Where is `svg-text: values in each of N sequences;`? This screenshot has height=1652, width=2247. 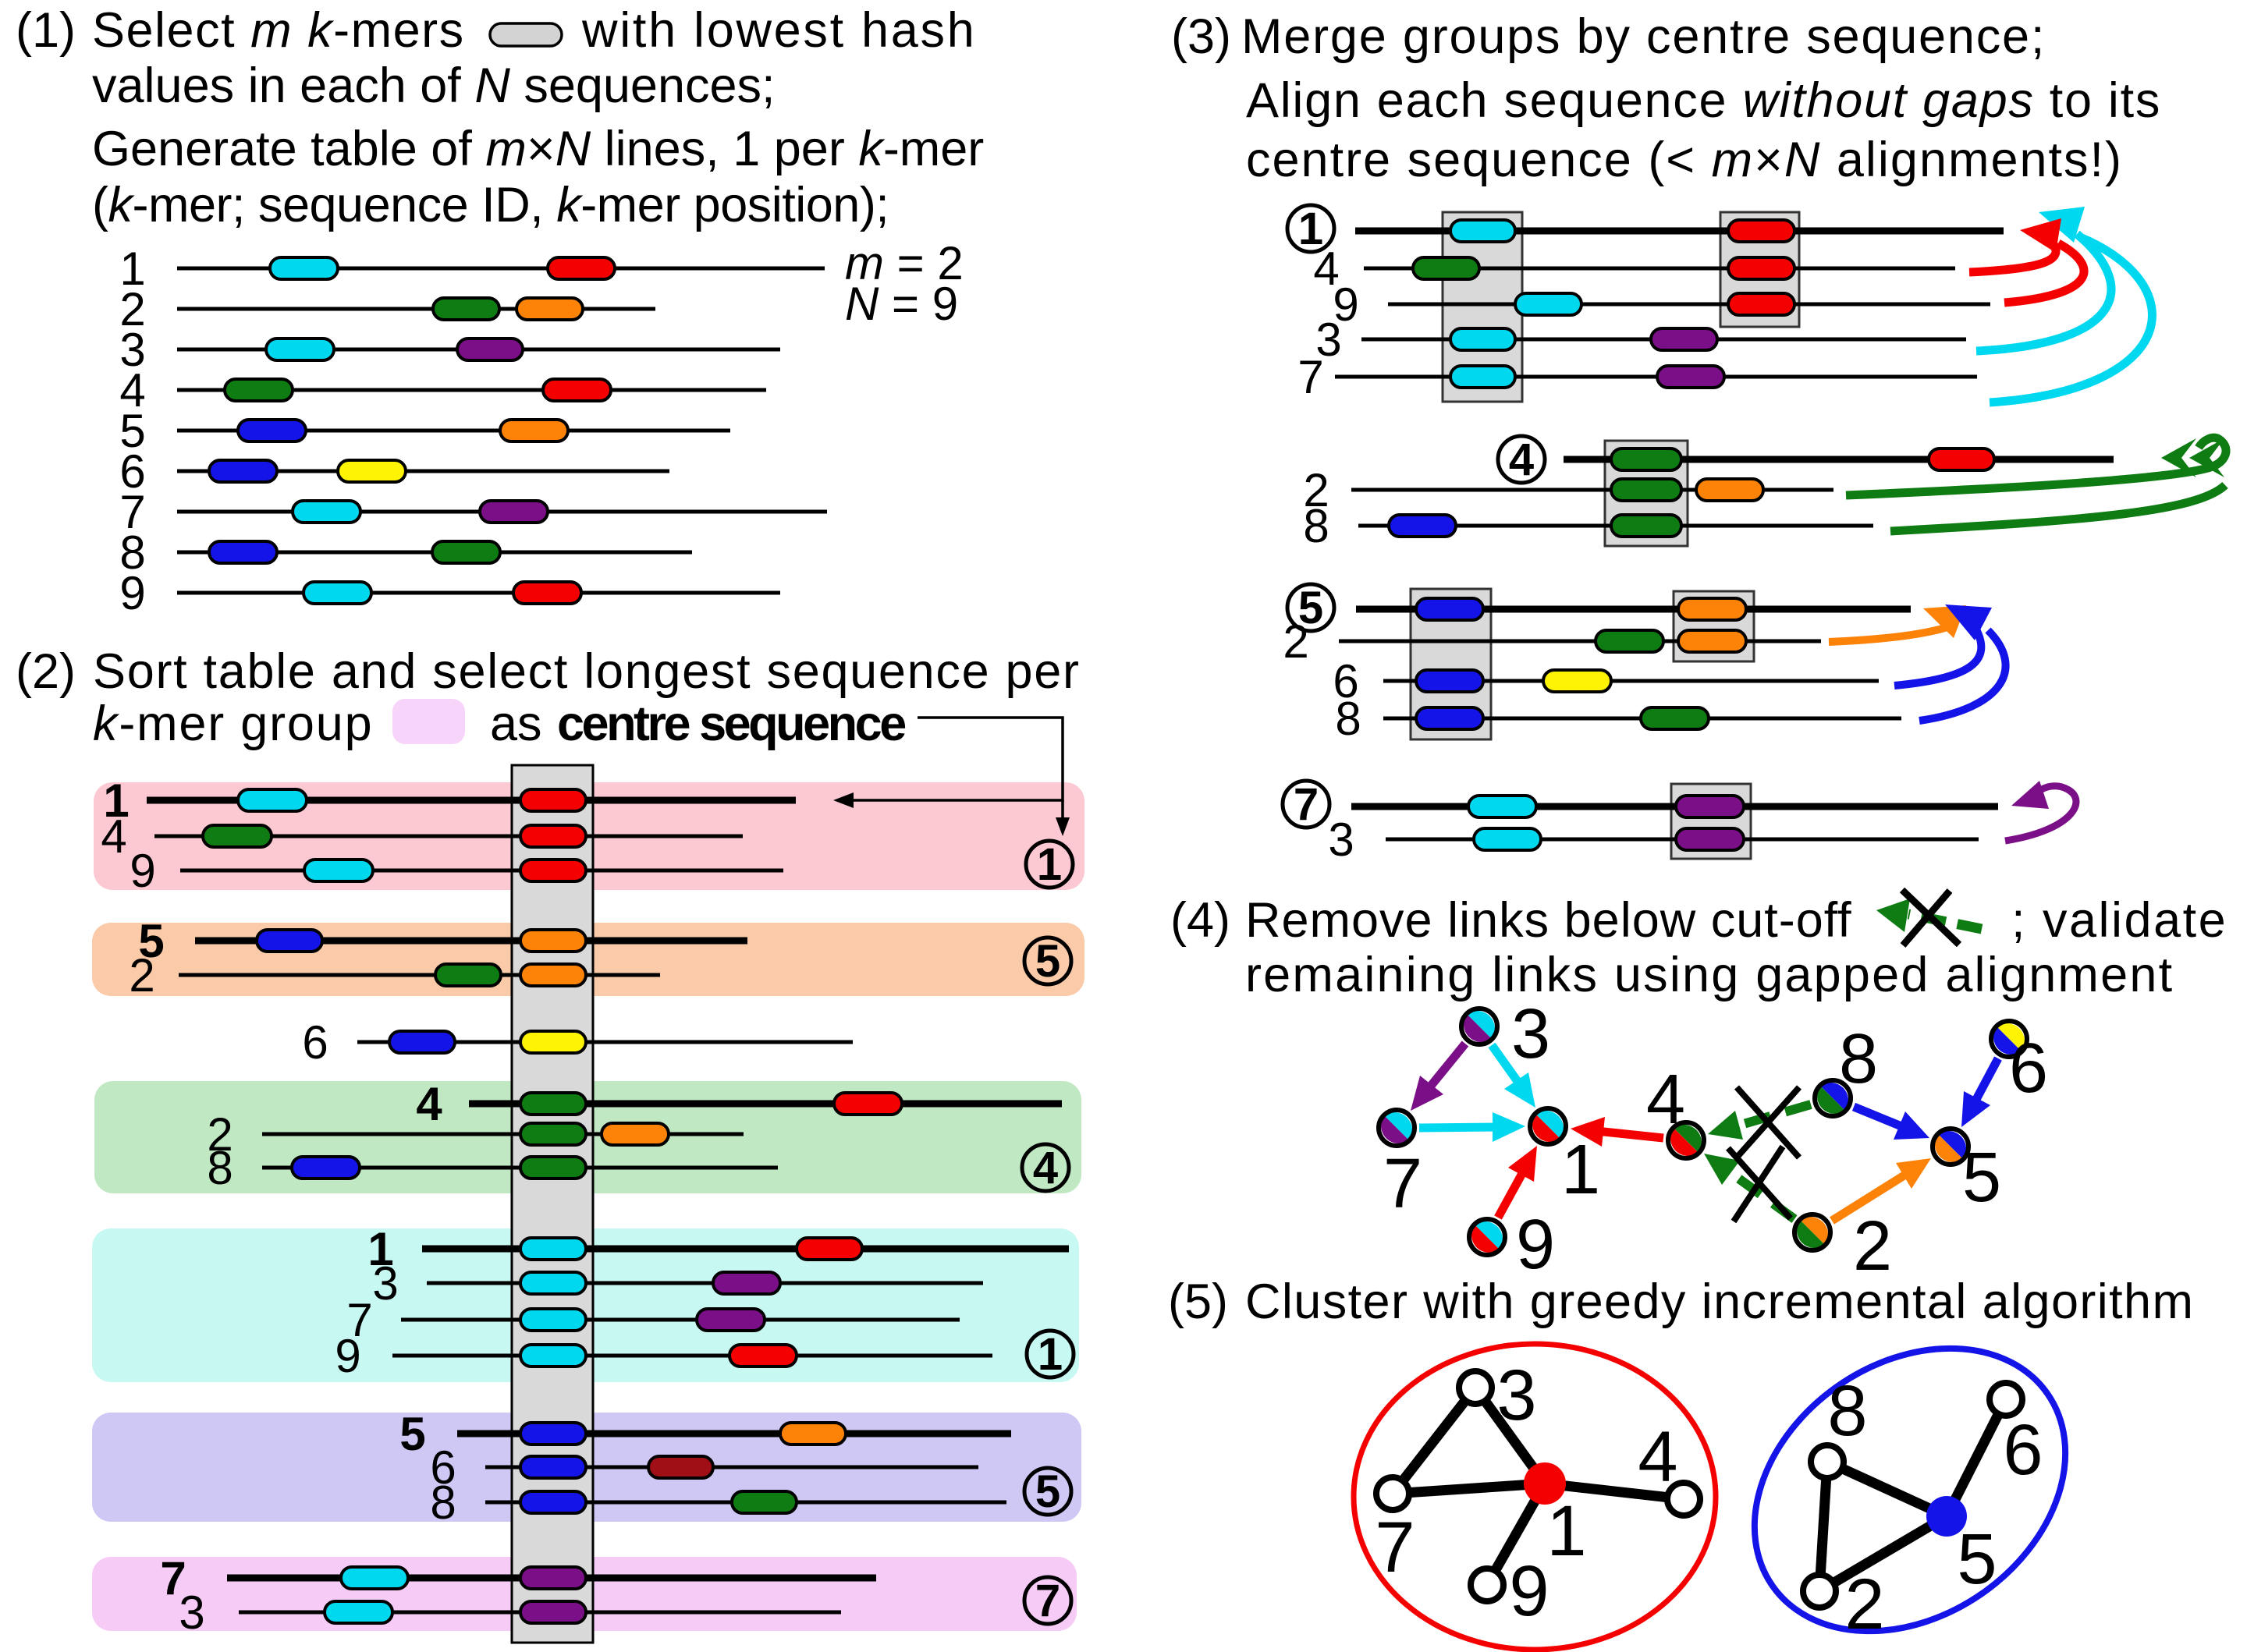
svg-text: values in each of N sequences; is located at coordinates (434, 85).